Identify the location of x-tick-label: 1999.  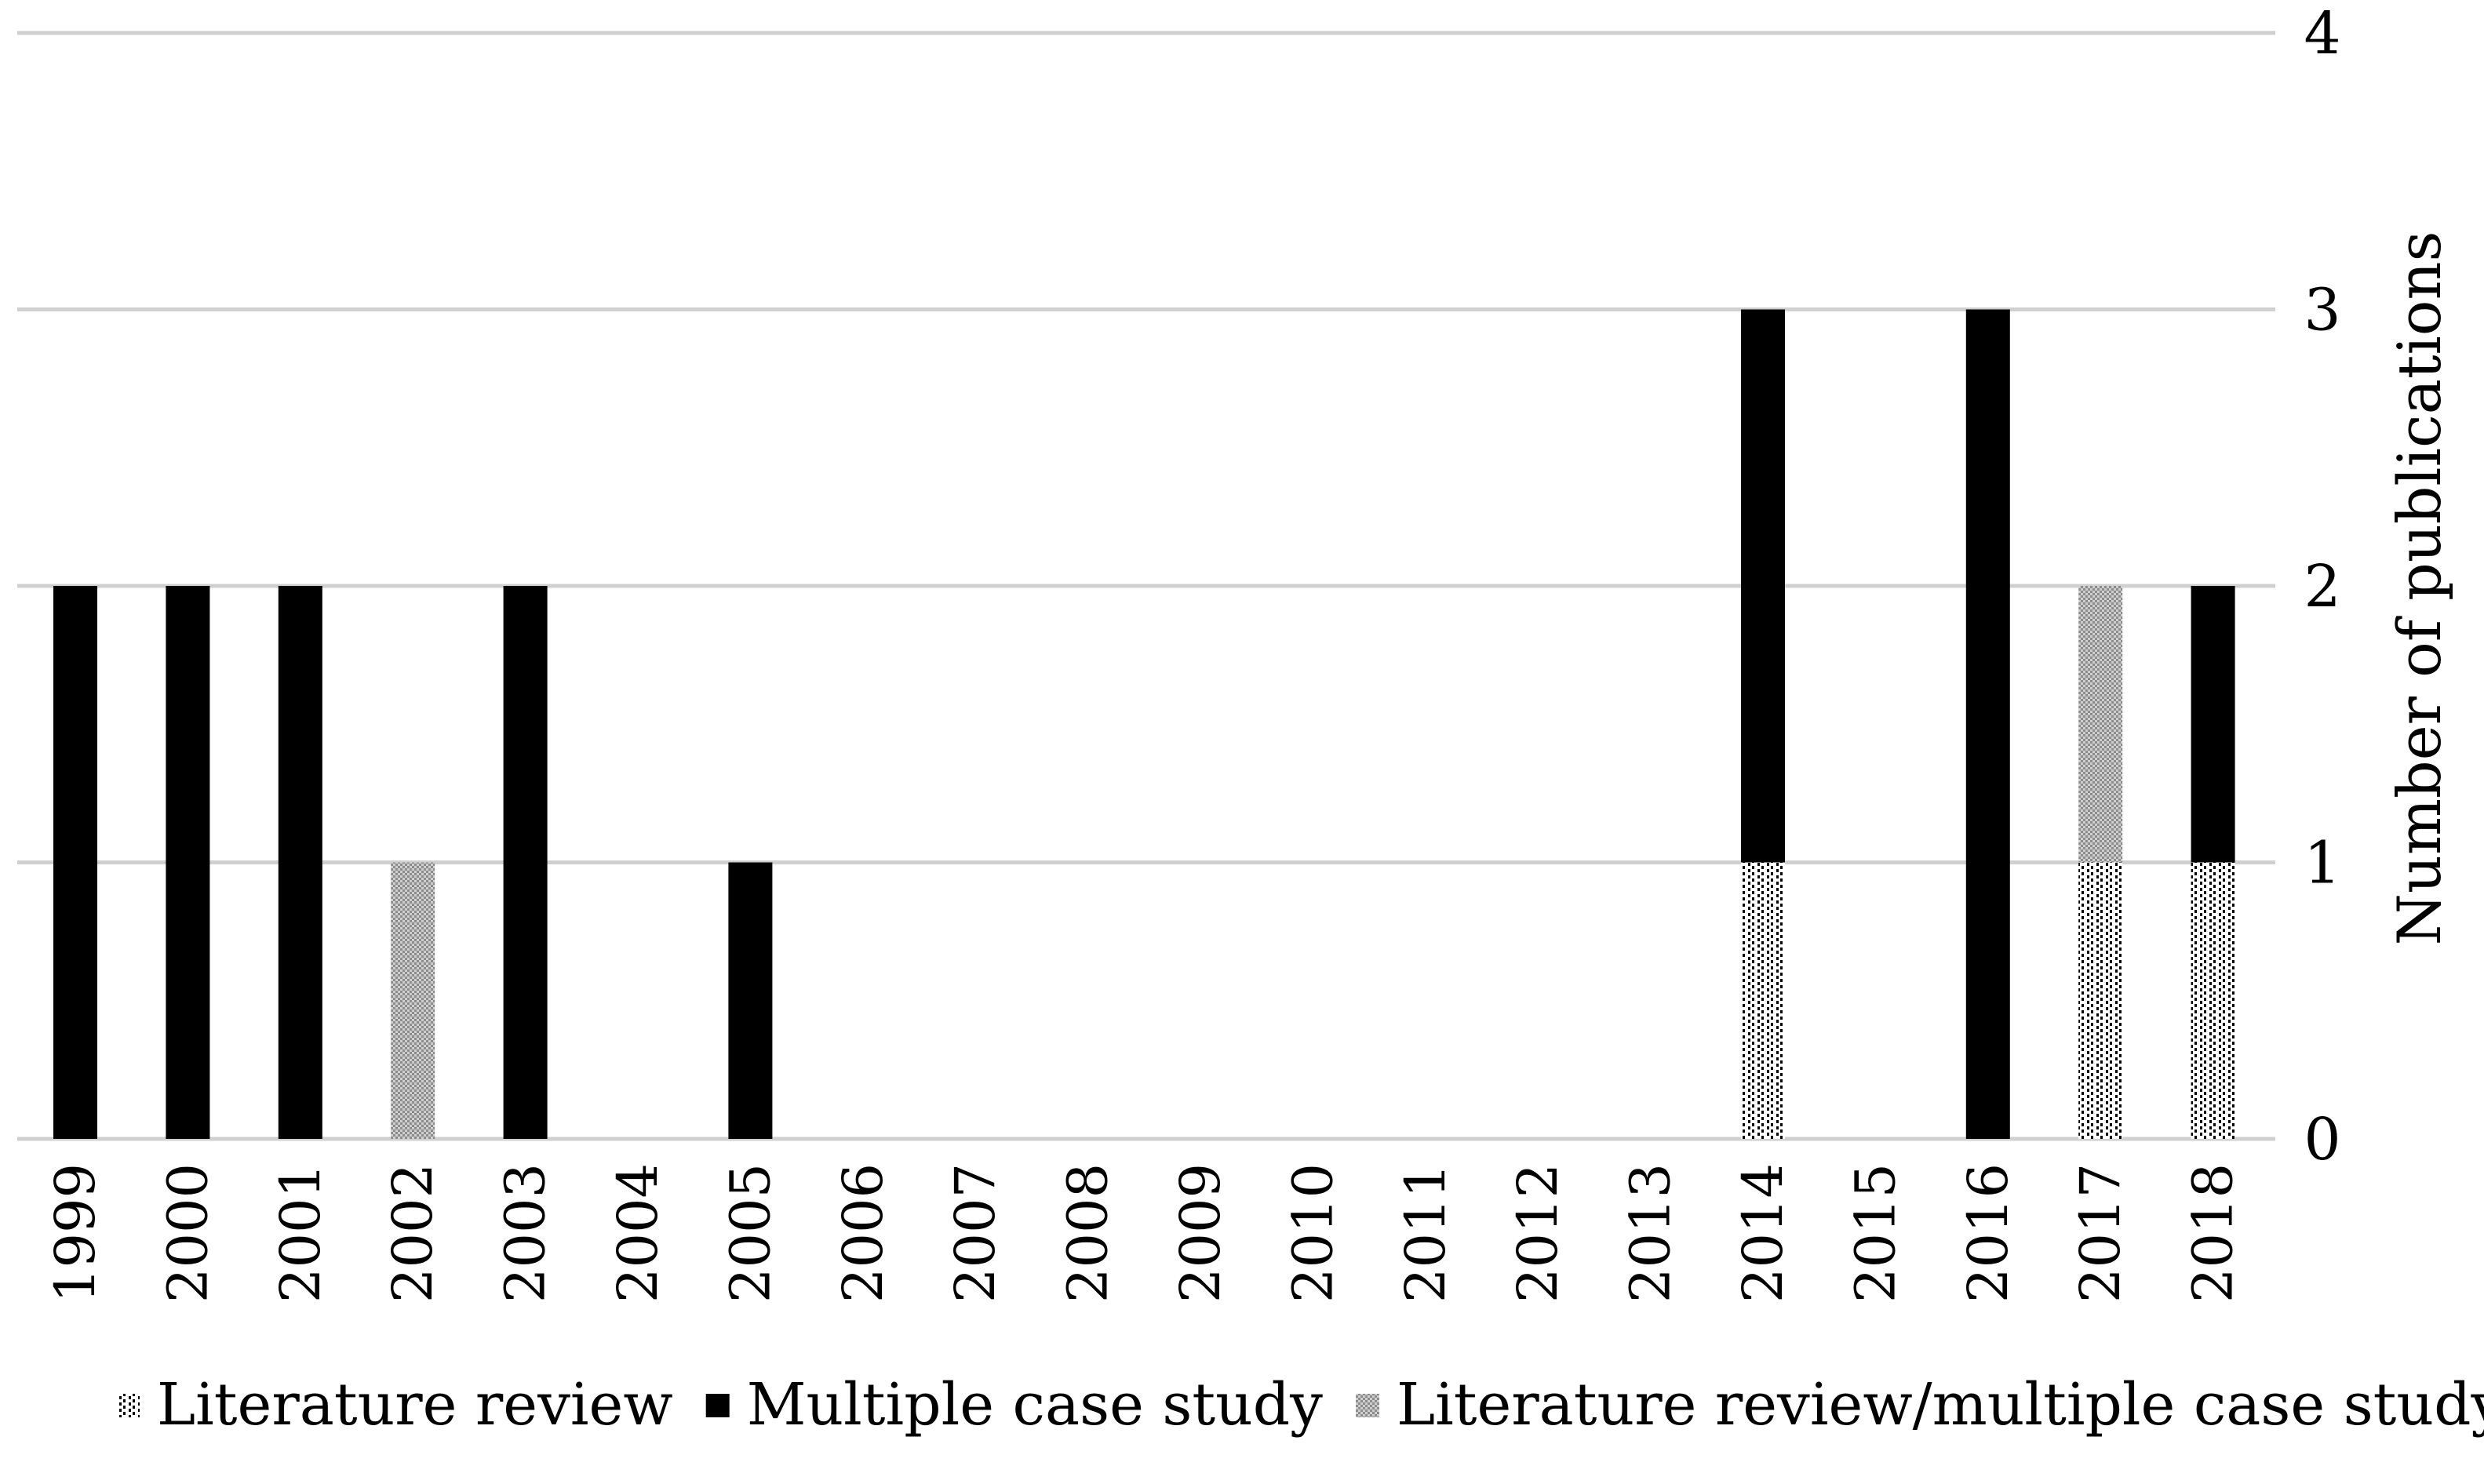
(75, 1233).